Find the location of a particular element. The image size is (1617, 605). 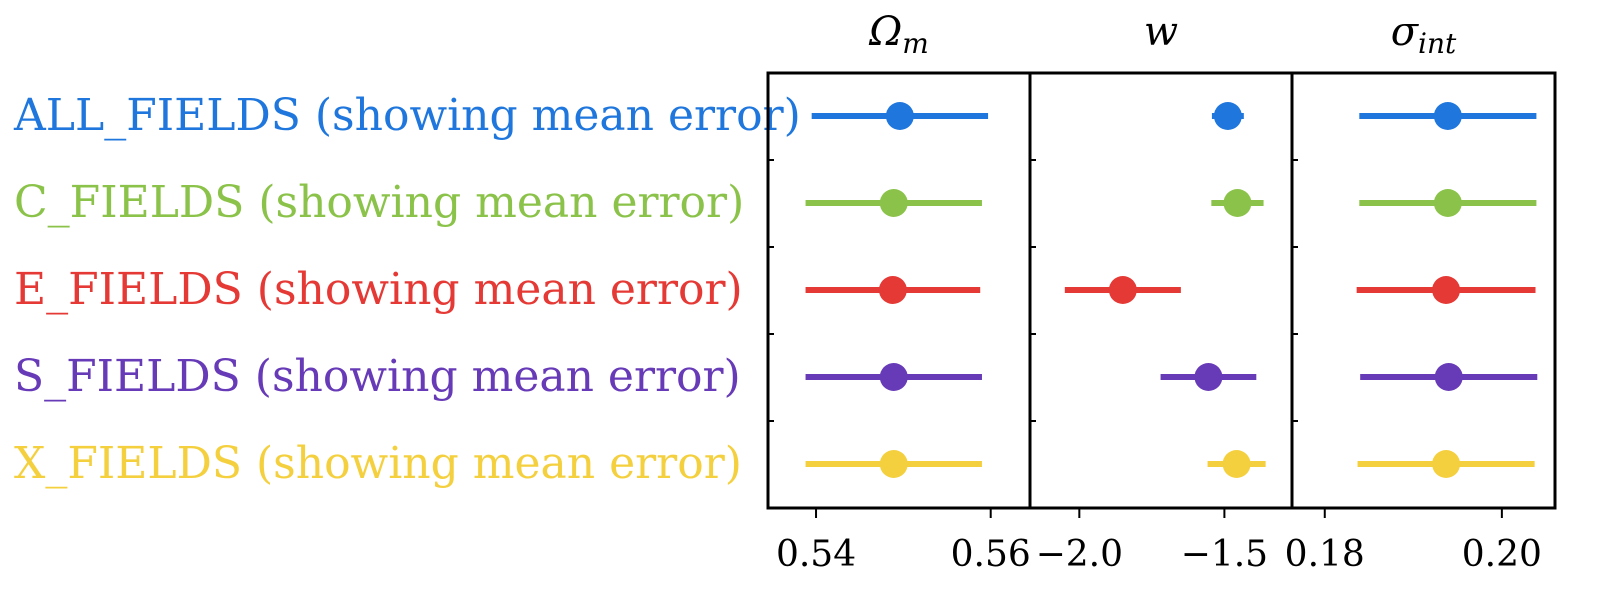

x-tick-label: 0.56 is located at coordinates (991, 554).